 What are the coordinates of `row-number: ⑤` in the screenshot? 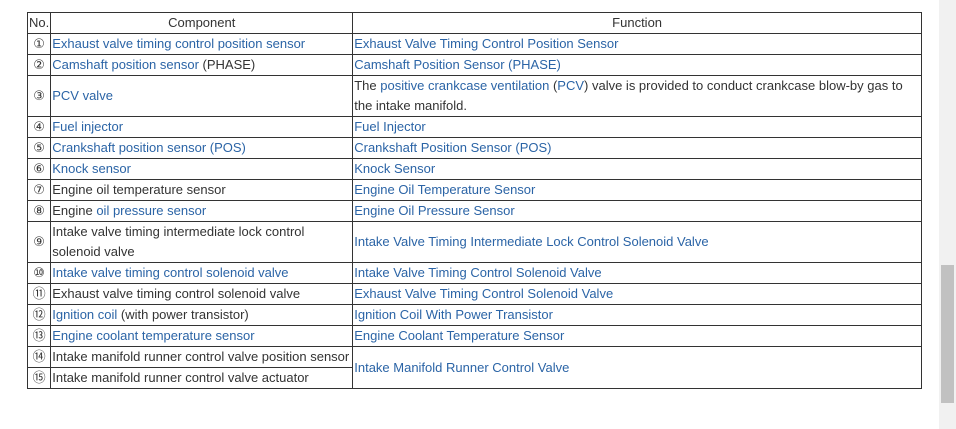 It's located at (39, 148).